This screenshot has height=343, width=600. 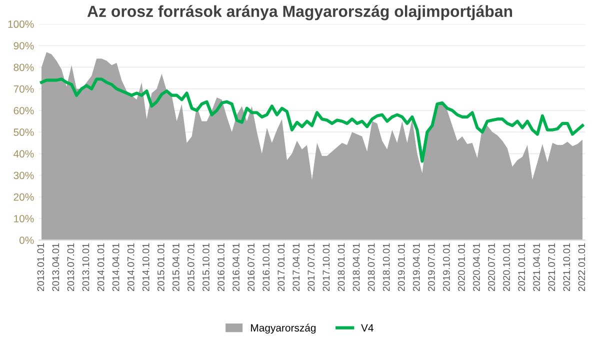 What do you see at coordinates (461, 267) in the screenshot?
I see `x-tick-label: 2020.01.01` at bounding box center [461, 267].